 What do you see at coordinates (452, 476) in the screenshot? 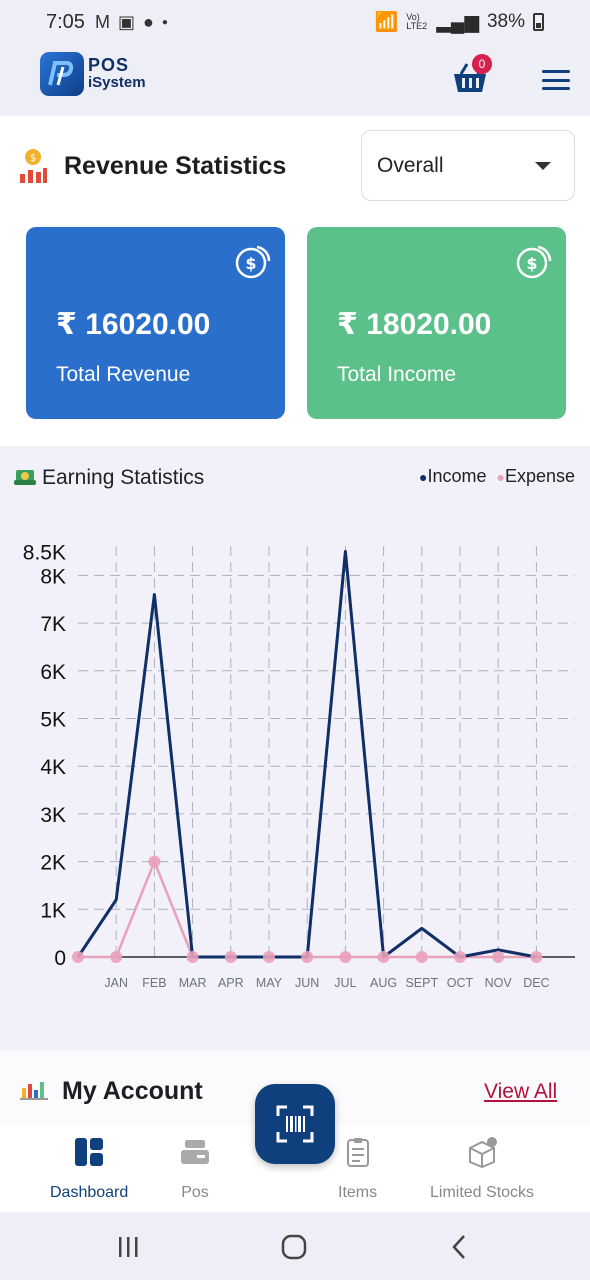
I see `legend-income: ●Income` at bounding box center [452, 476].